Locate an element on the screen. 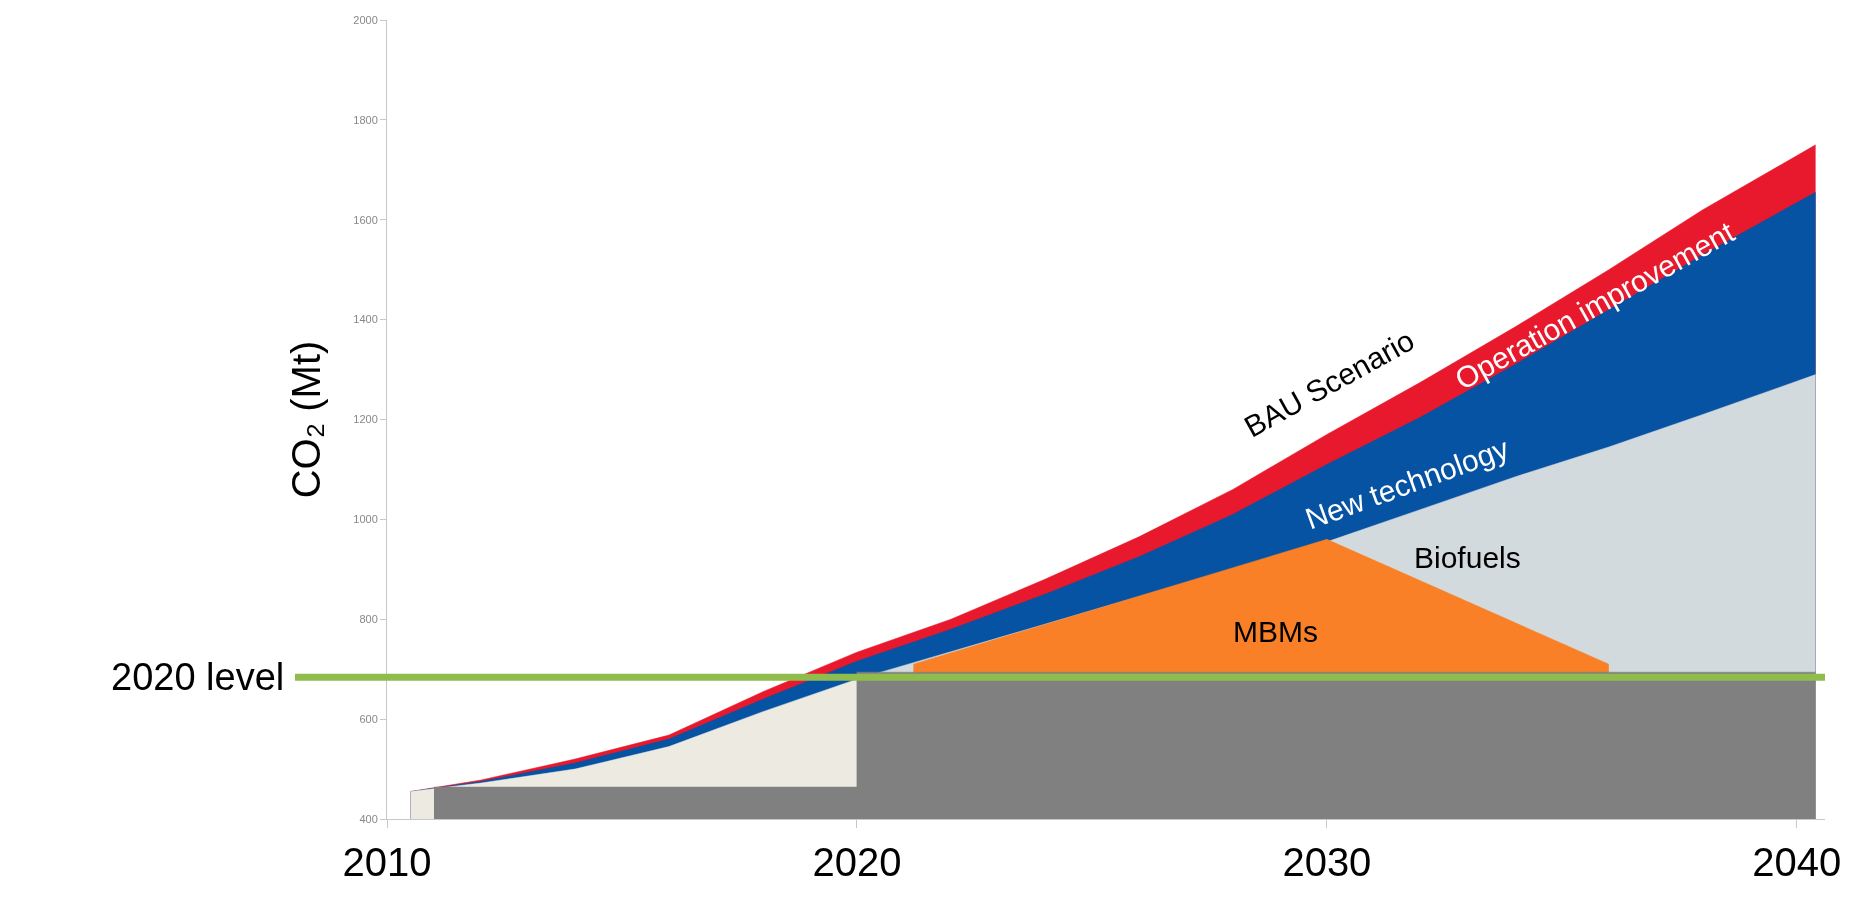 Image resolution: width=1874 pixels, height=909 pixels. x-tick-label: 2040 is located at coordinates (1797, 862).